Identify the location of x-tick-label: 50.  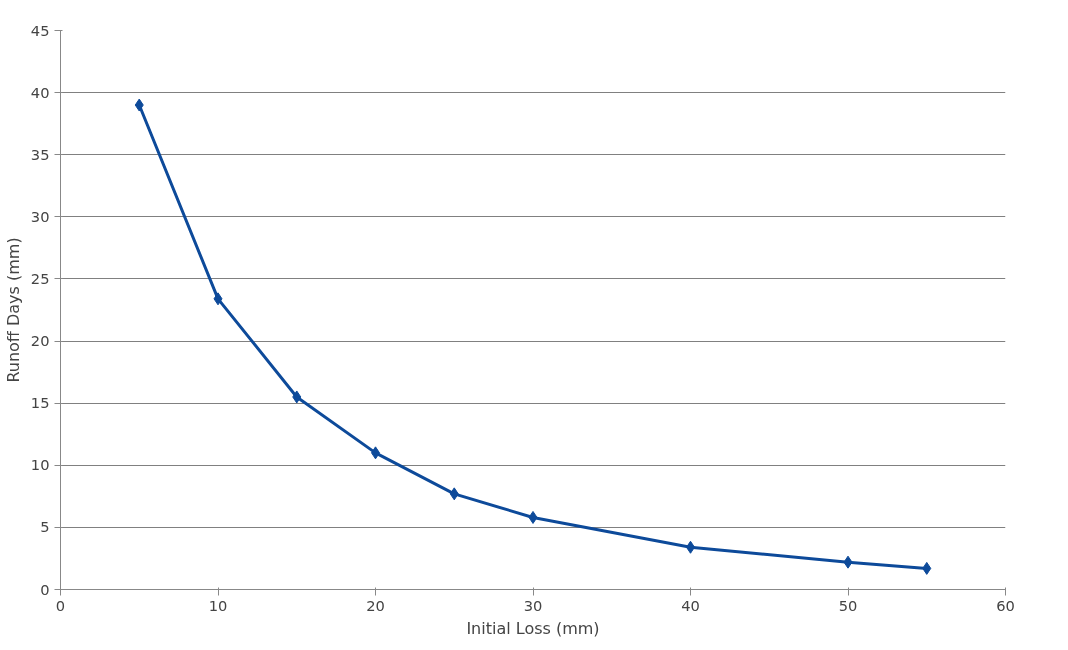
(848, 605).